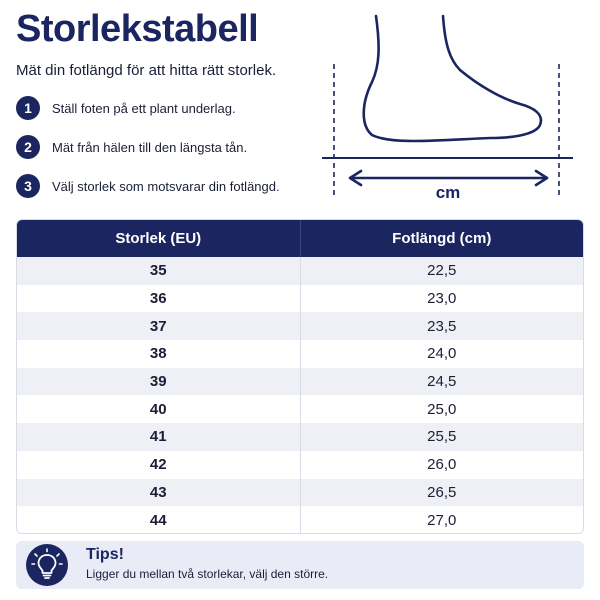  I want to click on table-row: 39 24,5, so click(300, 381).